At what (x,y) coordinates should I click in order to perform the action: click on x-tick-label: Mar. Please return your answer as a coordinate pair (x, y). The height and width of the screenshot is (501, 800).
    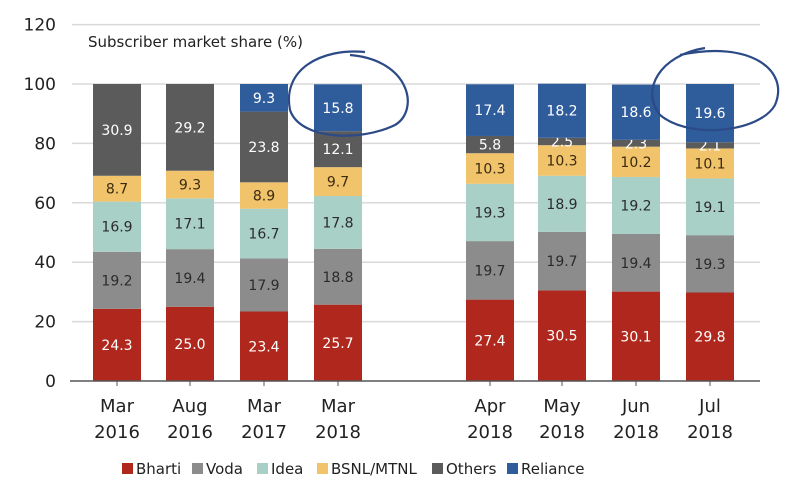
    Looking at the image, I should click on (338, 406).